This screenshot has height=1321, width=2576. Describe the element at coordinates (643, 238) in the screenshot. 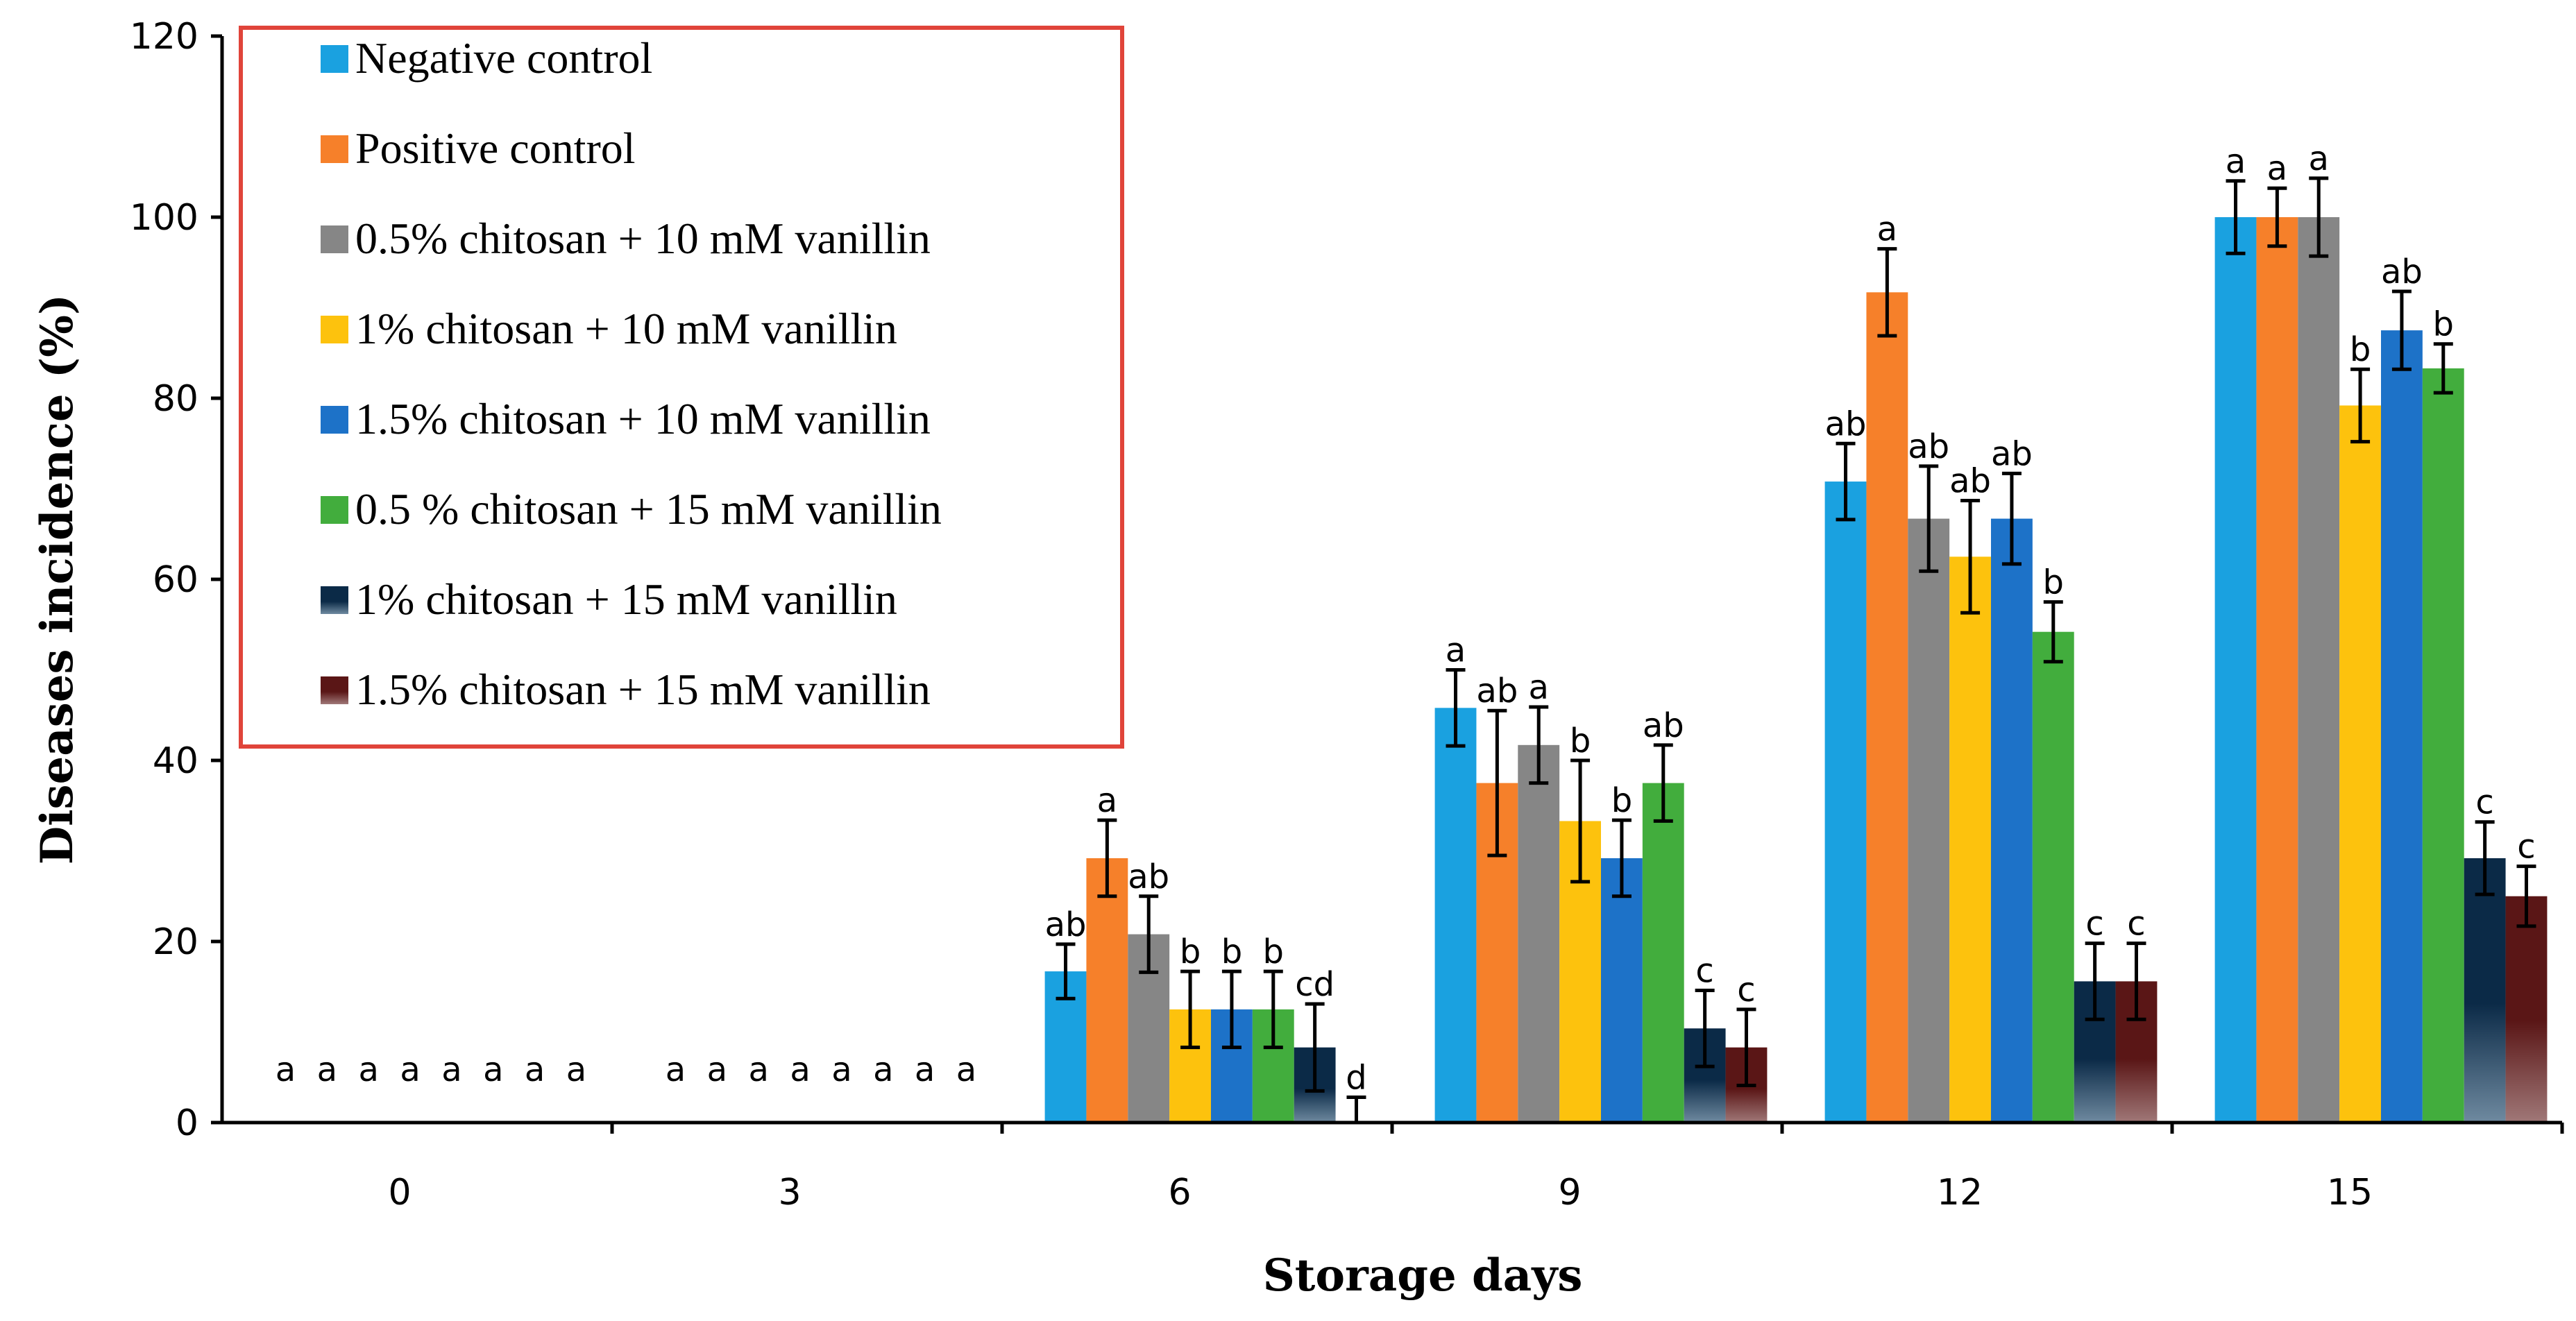

I see `legend-label: 0.5% chitosan + 10 mM vanillin` at that location.